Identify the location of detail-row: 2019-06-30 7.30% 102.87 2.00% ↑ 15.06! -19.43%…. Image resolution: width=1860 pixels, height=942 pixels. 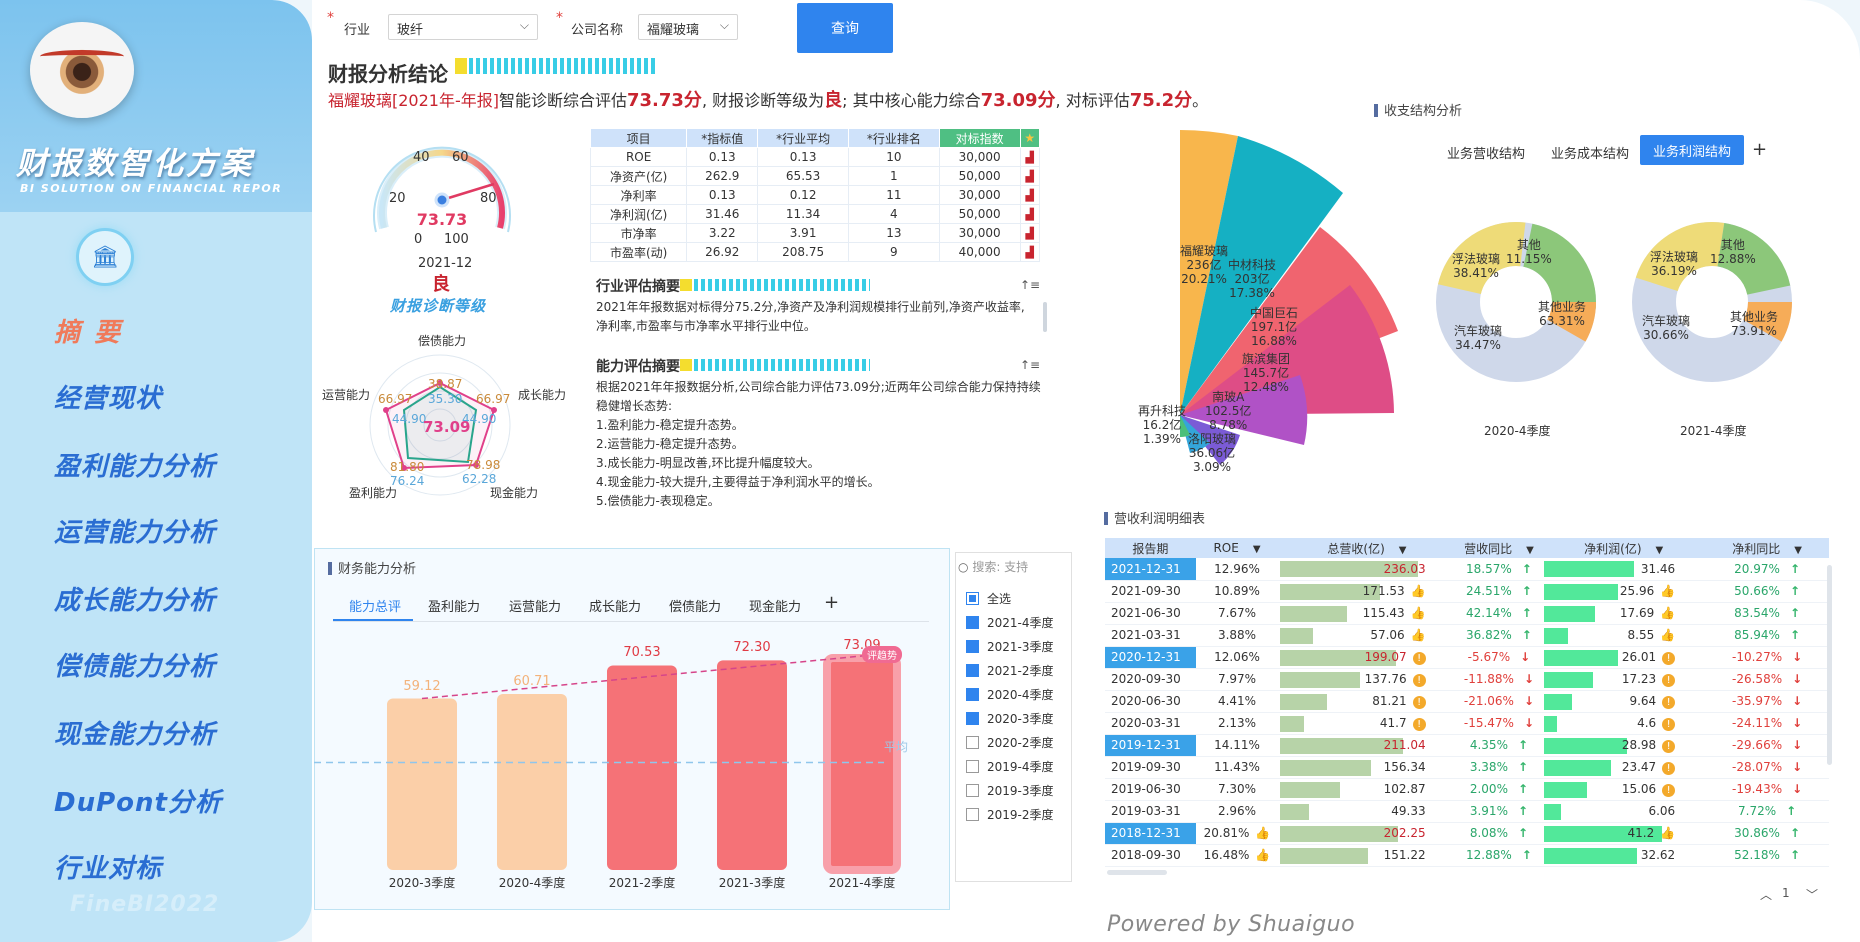
(1467, 789).